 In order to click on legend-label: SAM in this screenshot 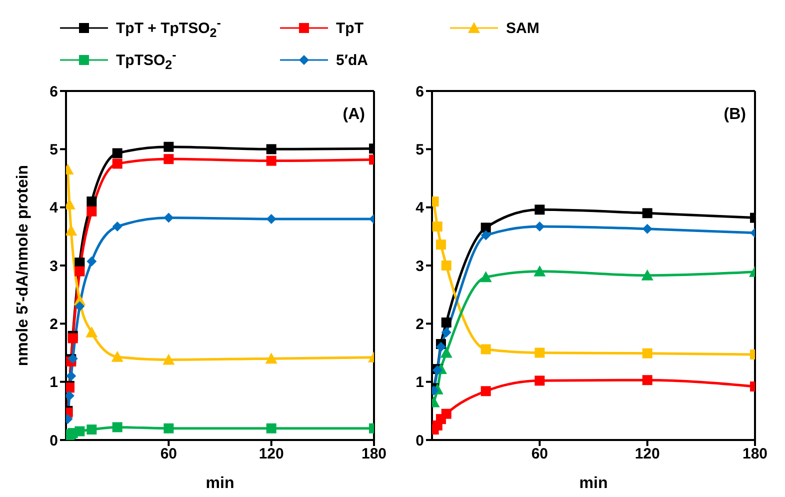, I will do `click(523, 28)`.